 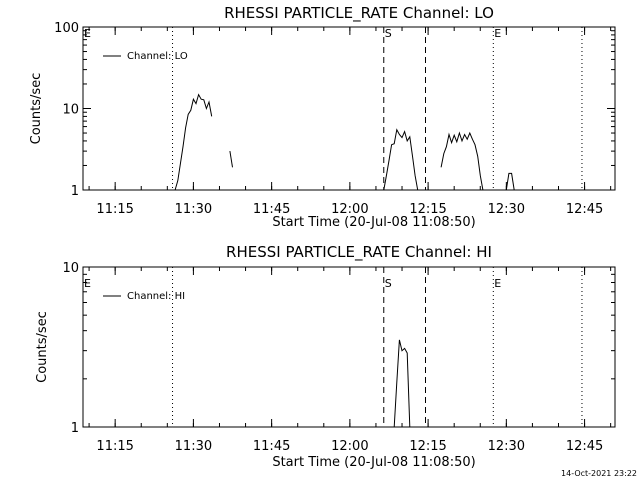 I want to click on figure-timestamp: 14-Oct-2021 23:22, so click(x=599, y=473).